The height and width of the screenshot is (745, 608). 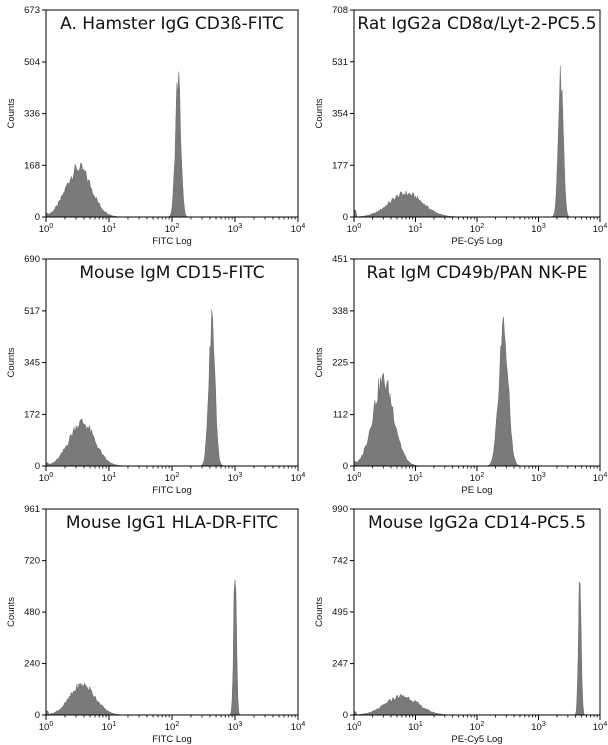 What do you see at coordinates (340, 62) in the screenshot?
I see `y-tick-label: 531` at bounding box center [340, 62].